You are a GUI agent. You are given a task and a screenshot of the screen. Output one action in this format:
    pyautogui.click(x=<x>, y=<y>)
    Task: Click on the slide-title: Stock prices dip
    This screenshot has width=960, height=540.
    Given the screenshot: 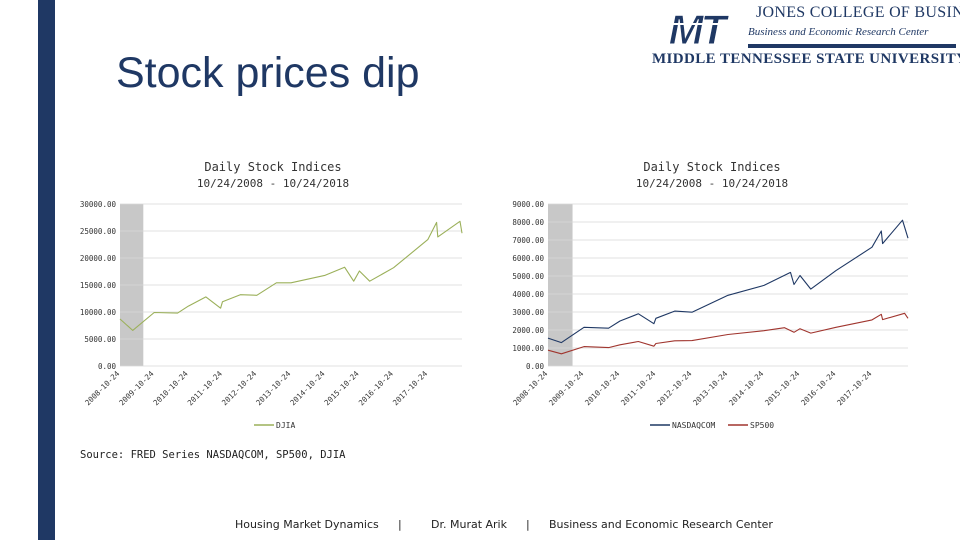 What is the action you would take?
    pyautogui.click(x=268, y=73)
    